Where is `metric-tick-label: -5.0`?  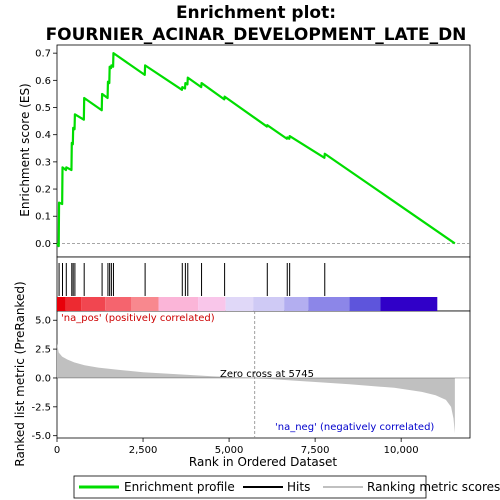
metric-tick-label: -5.0 is located at coordinates (41, 436).